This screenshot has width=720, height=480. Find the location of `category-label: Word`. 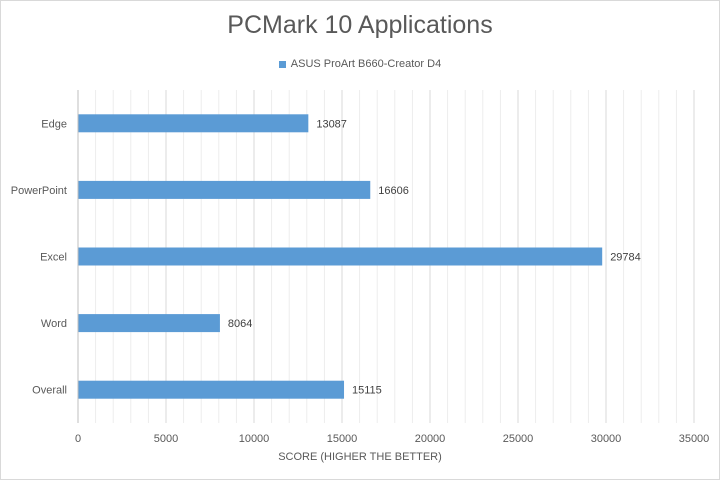

category-label: Word is located at coordinates (54, 324).